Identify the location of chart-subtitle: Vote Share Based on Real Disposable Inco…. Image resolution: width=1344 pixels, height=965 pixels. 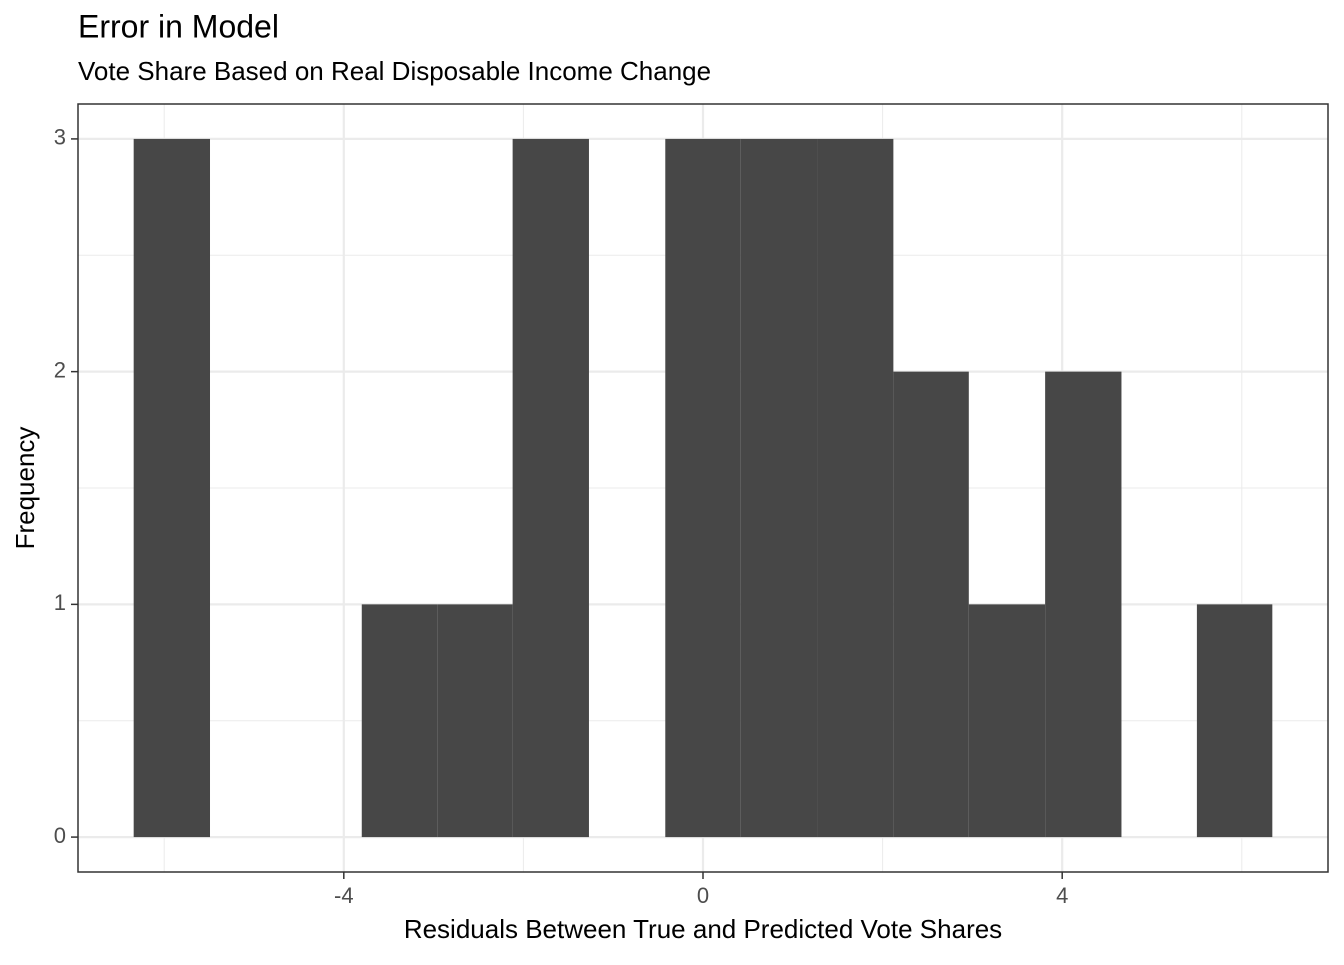
(394, 71).